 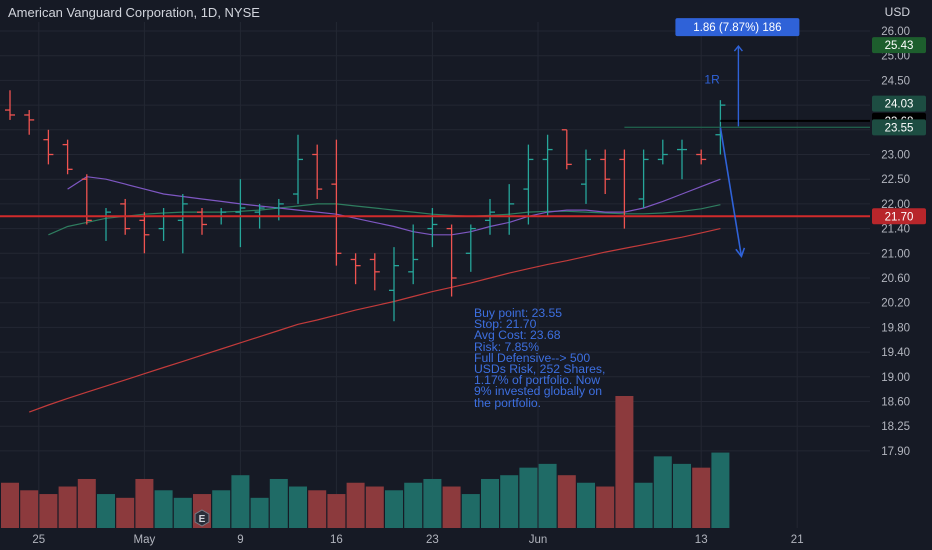 I want to click on moving-average-fast, so click(x=394, y=206).